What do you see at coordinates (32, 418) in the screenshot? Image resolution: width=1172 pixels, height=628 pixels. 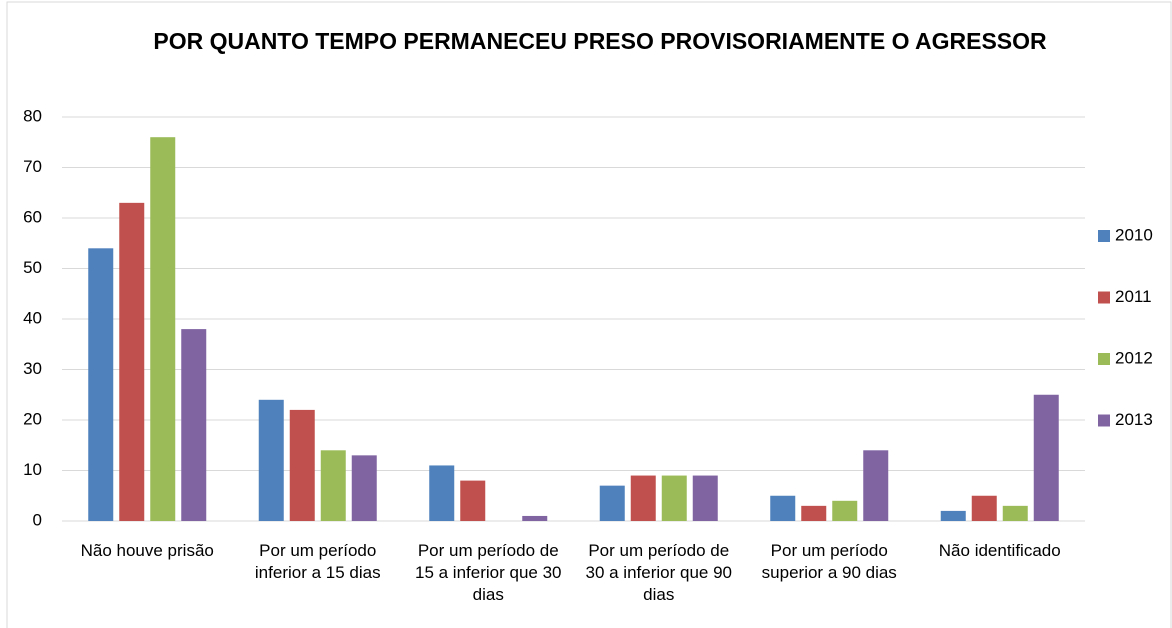 I see `y-tick-label: 20` at bounding box center [32, 418].